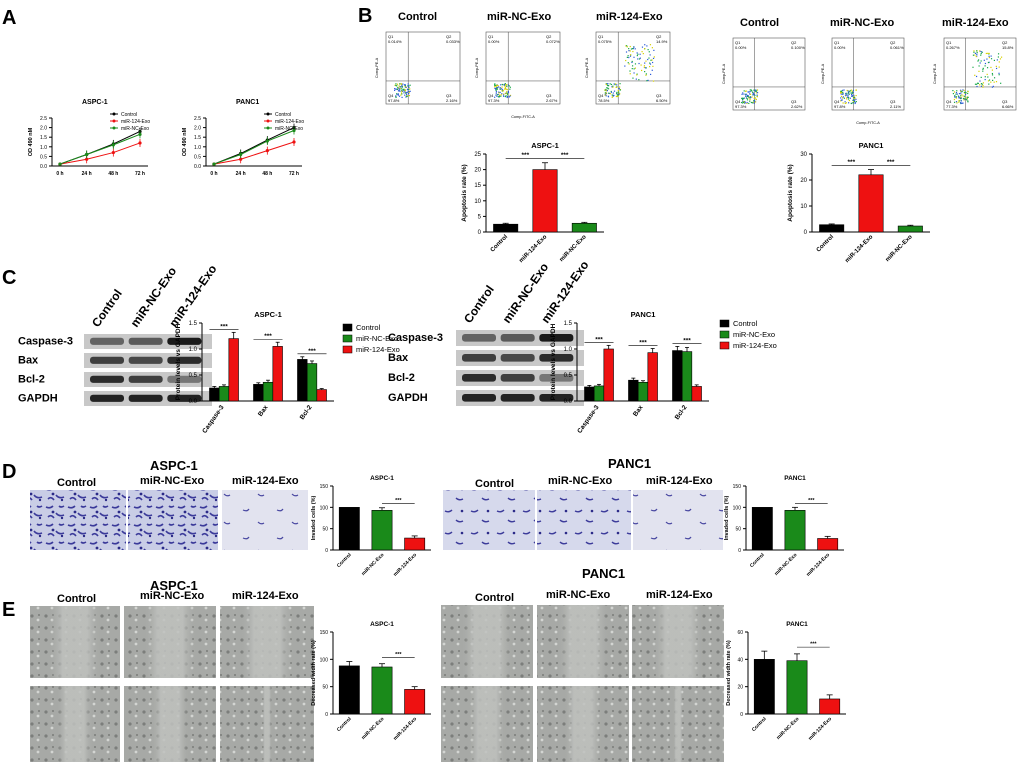 This screenshot has width=1020, height=777. I want to click on col-header-nc: miR-NC-Exo, so click(580, 481).